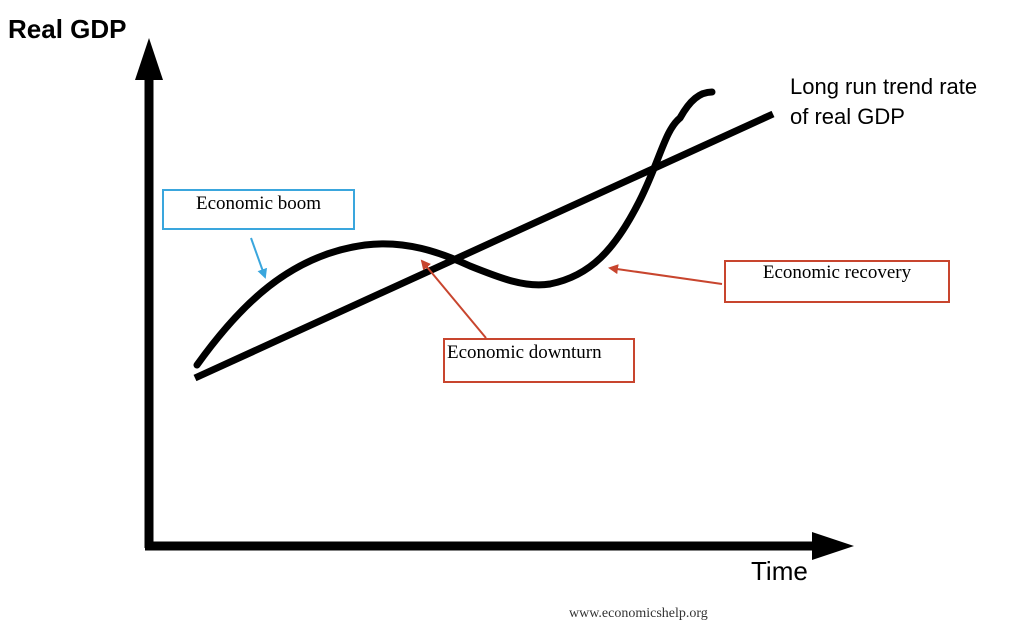 This screenshot has height=632, width=1018. What do you see at coordinates (453, 299) in the screenshot?
I see `downturn-arrow` at bounding box center [453, 299].